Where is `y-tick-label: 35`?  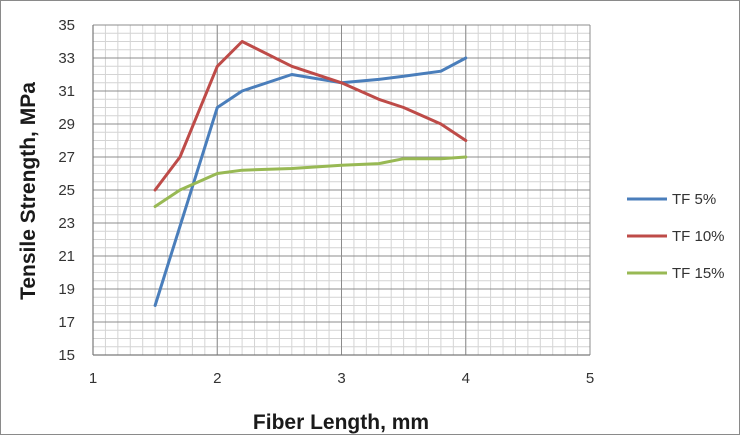 y-tick-label: 35 is located at coordinates (66, 25).